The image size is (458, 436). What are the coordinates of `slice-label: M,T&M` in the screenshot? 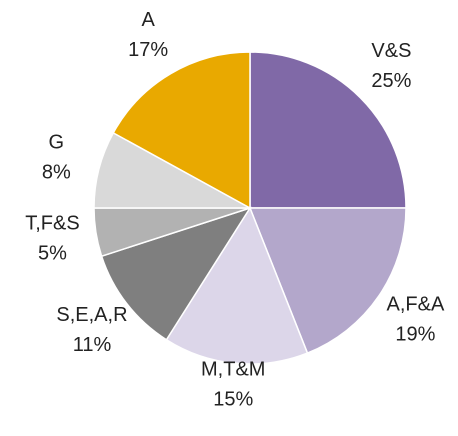 It's located at (233, 369).